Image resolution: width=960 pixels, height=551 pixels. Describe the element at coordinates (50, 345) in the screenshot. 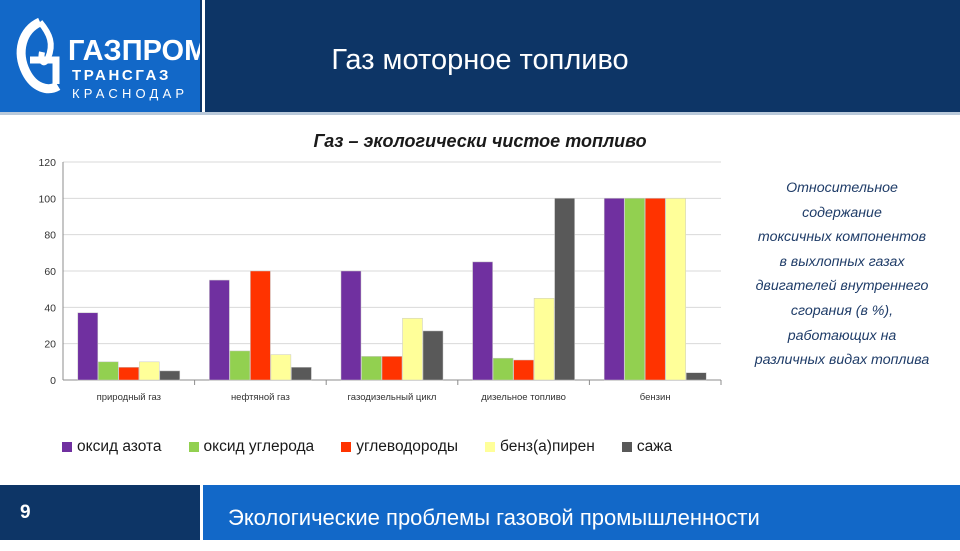

I see `y-tick-label: 20` at that location.